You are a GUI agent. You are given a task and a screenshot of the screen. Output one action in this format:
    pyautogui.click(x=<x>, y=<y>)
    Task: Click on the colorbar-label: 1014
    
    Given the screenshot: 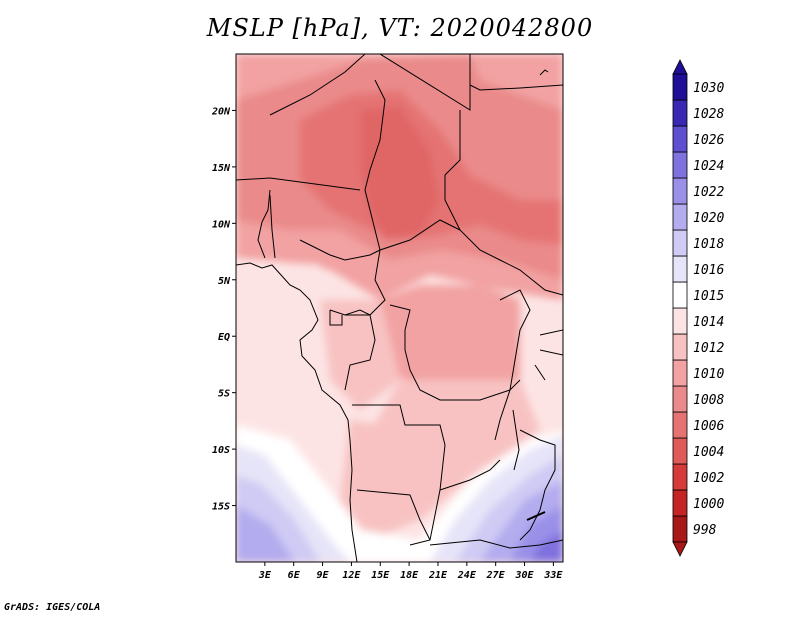 What is the action you would take?
    pyautogui.click(x=708, y=322)
    